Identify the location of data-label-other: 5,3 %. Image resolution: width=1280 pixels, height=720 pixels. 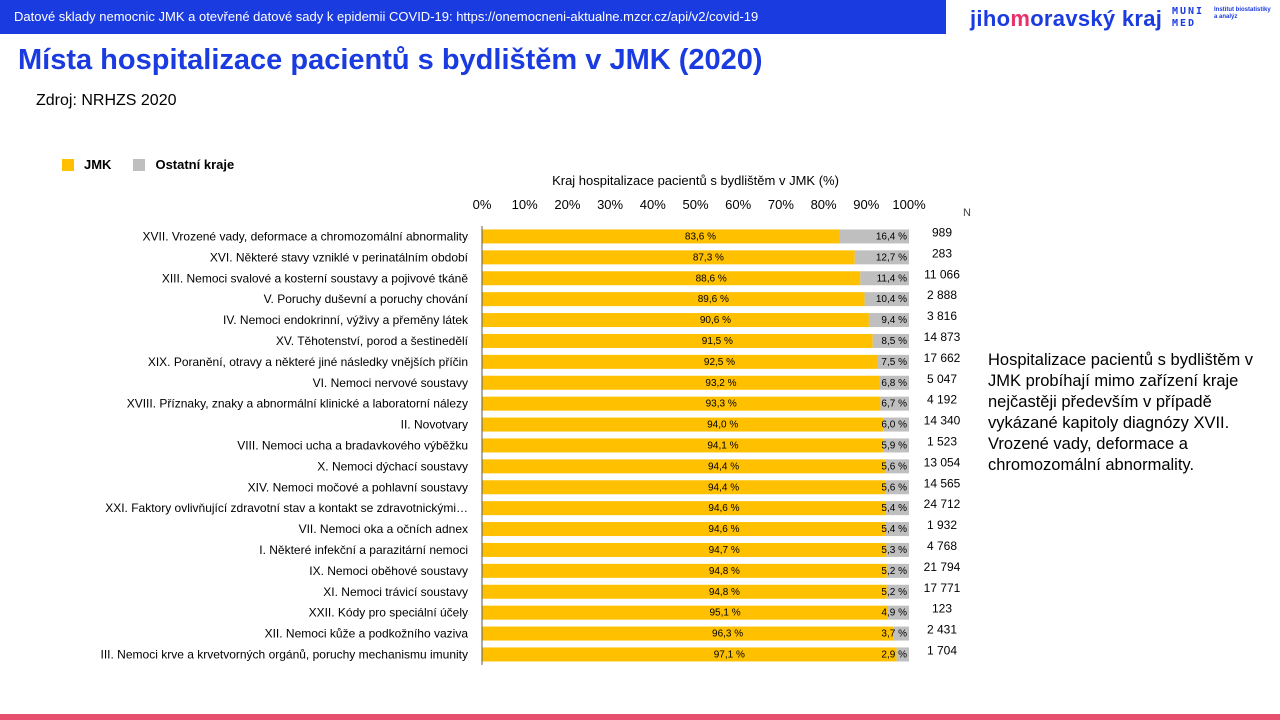
(894, 550).